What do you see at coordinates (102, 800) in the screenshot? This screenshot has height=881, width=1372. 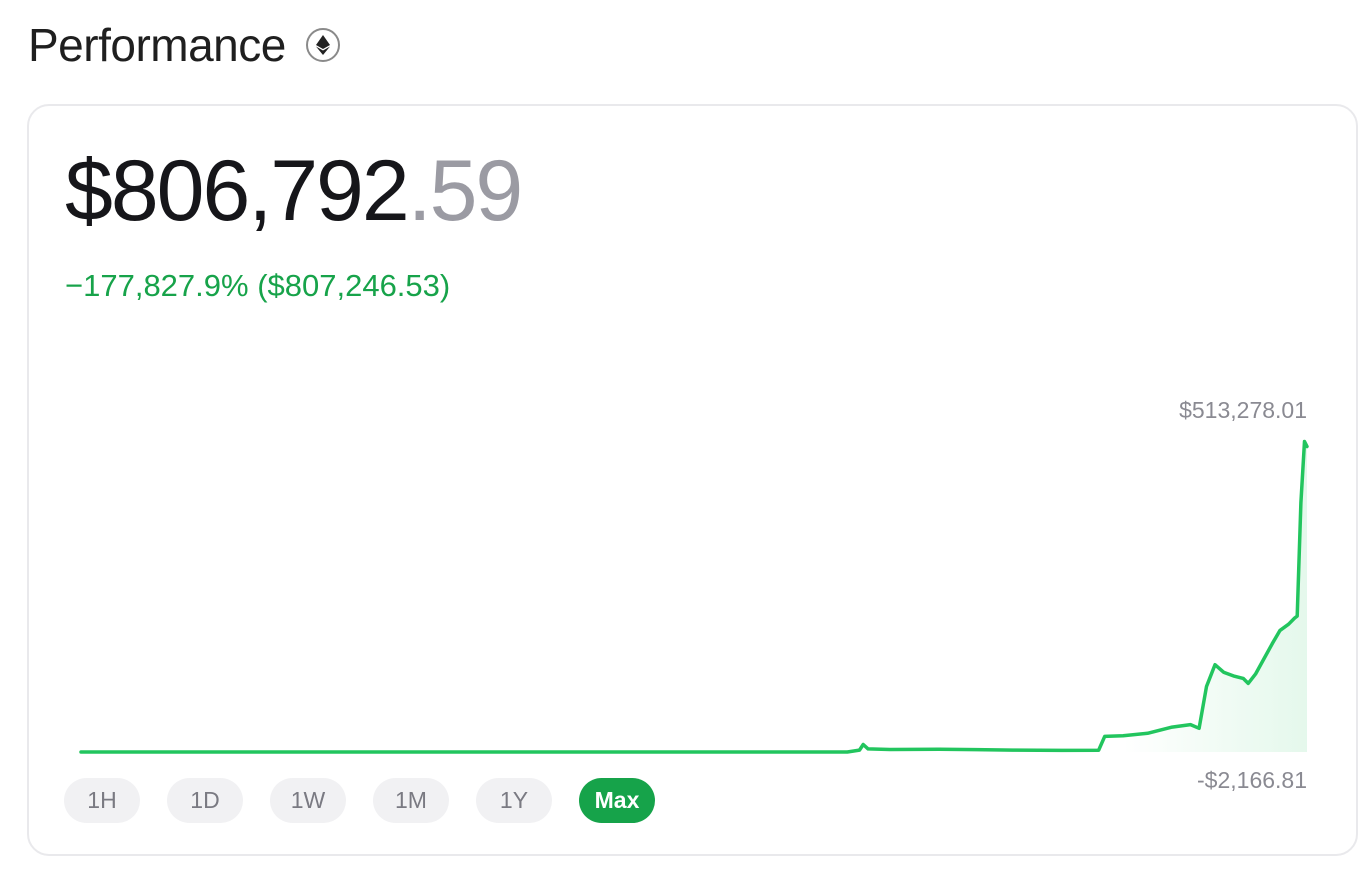 I see `range-button-1h: 1H` at bounding box center [102, 800].